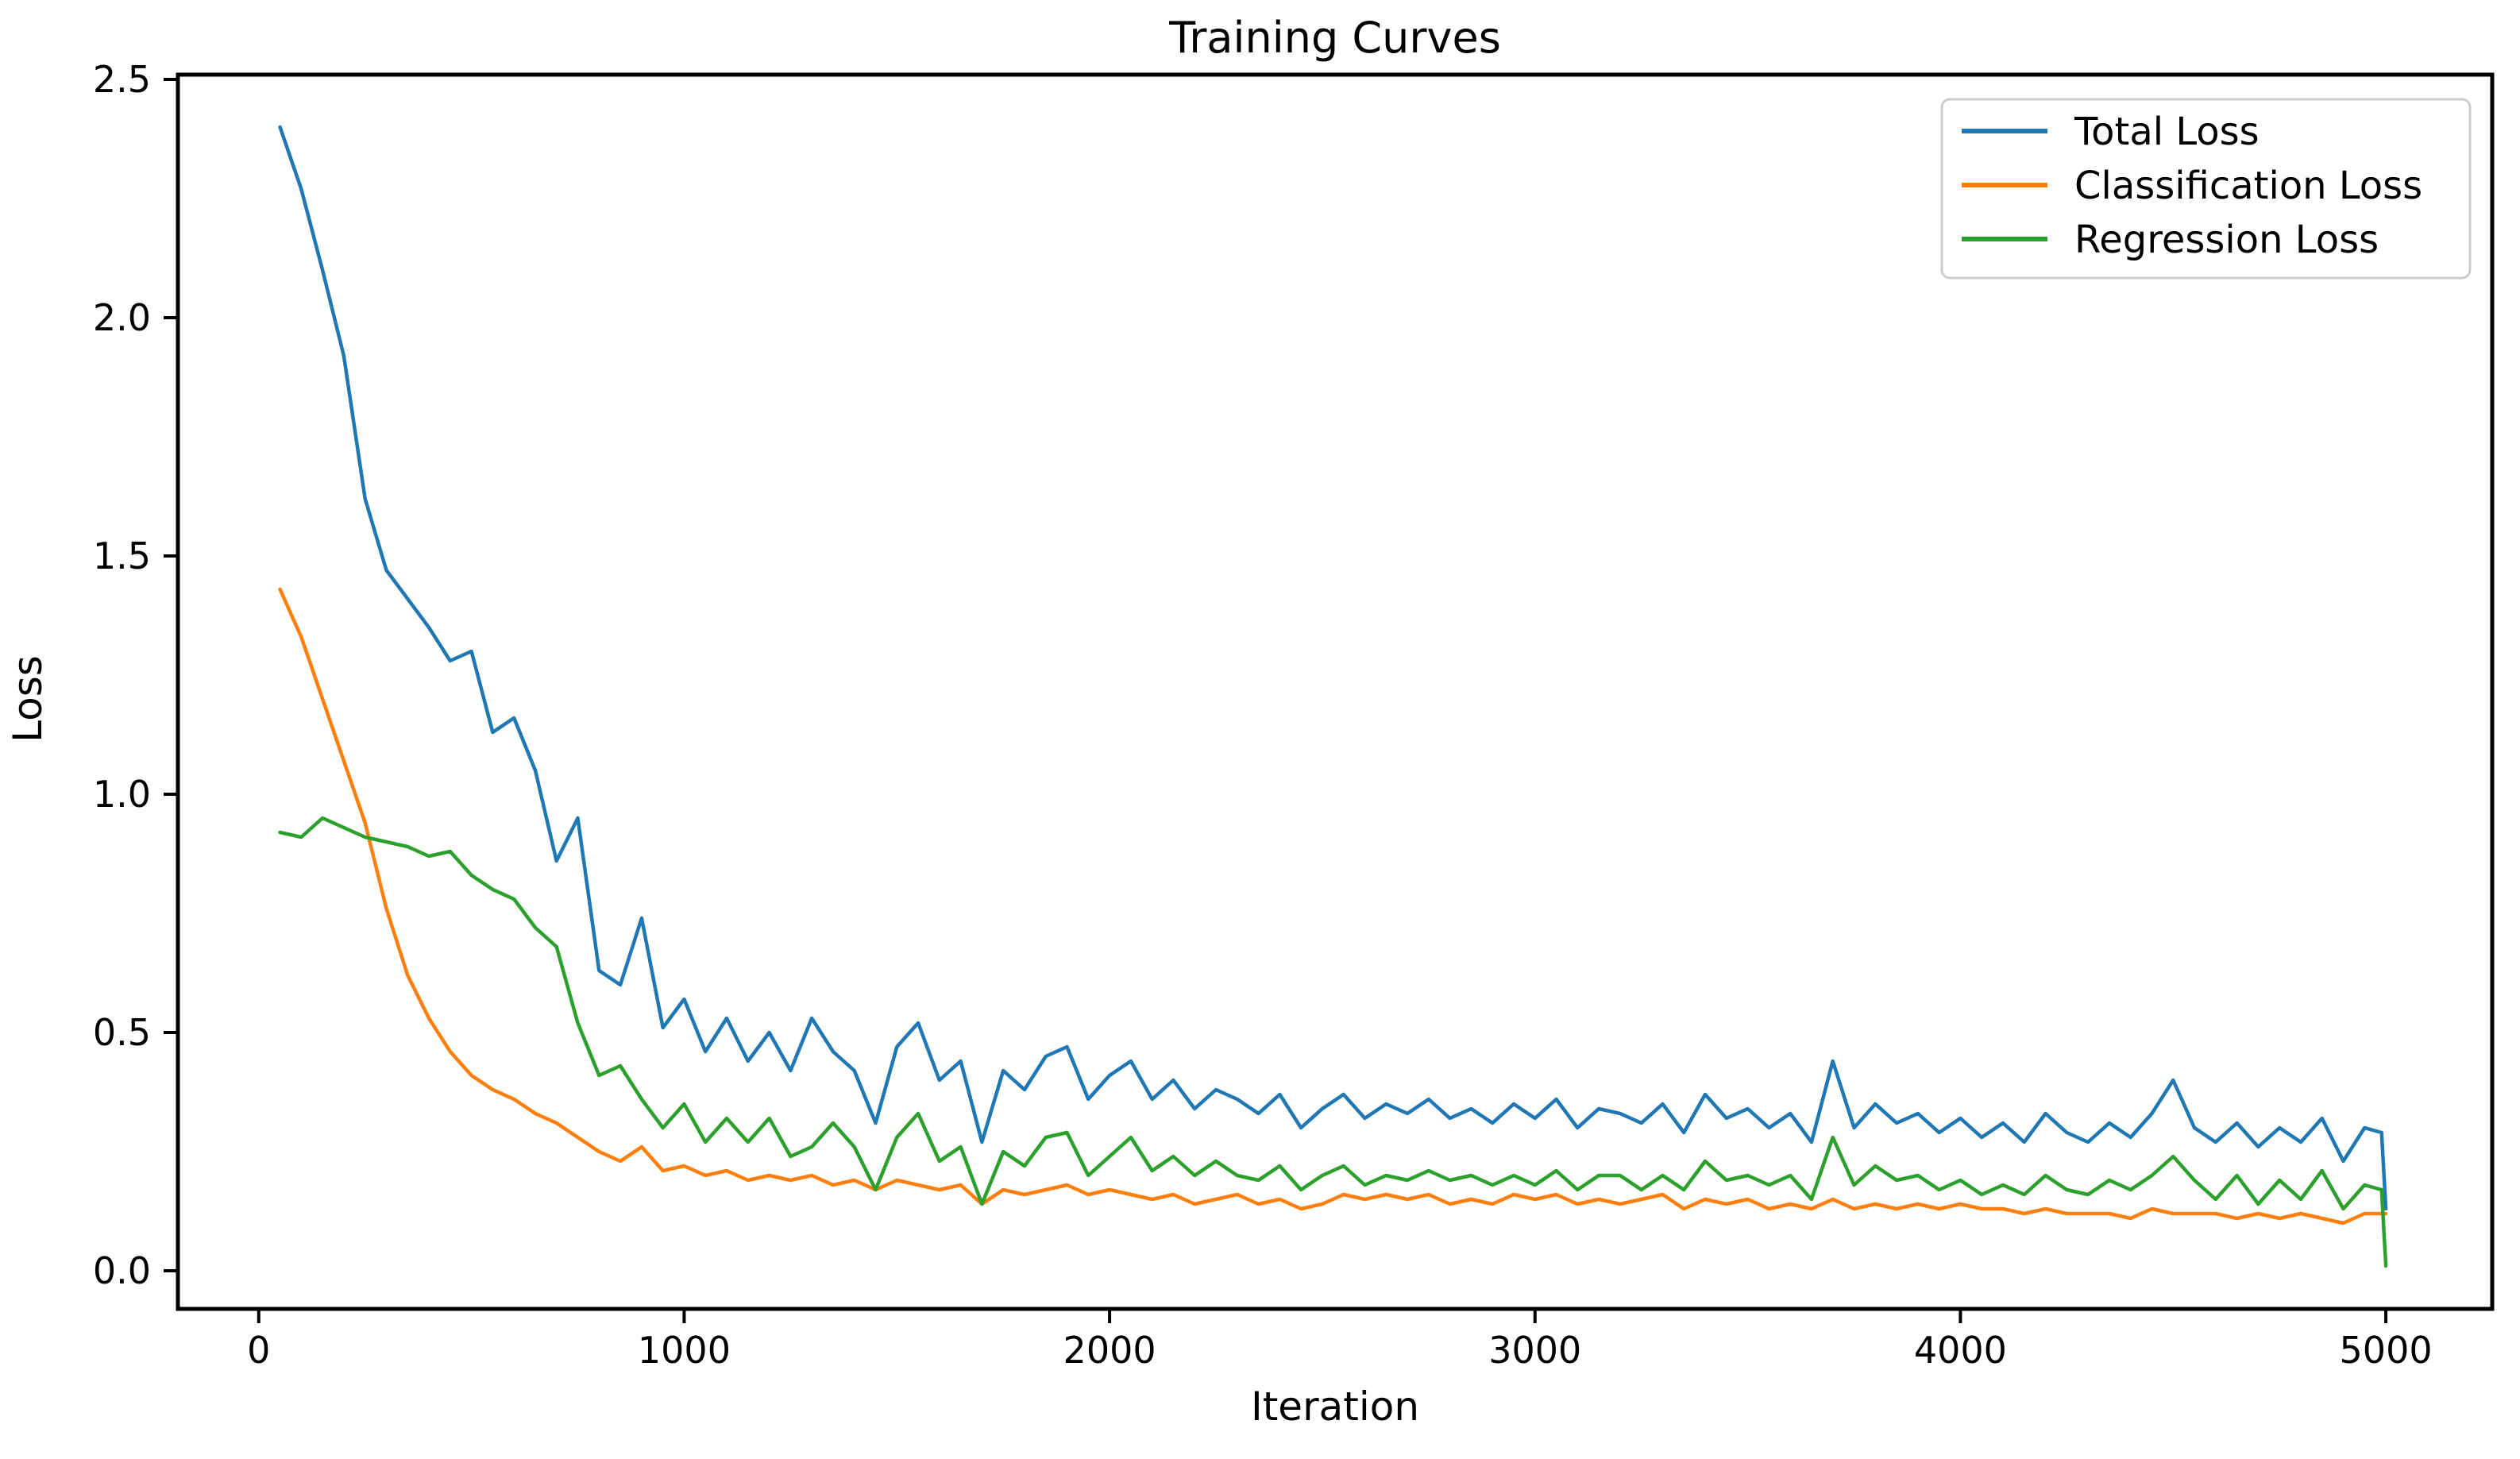 The height and width of the screenshot is (1459, 2520). Describe the element at coordinates (2386, 1350) in the screenshot. I see `x-tick-label: 5000` at that location.